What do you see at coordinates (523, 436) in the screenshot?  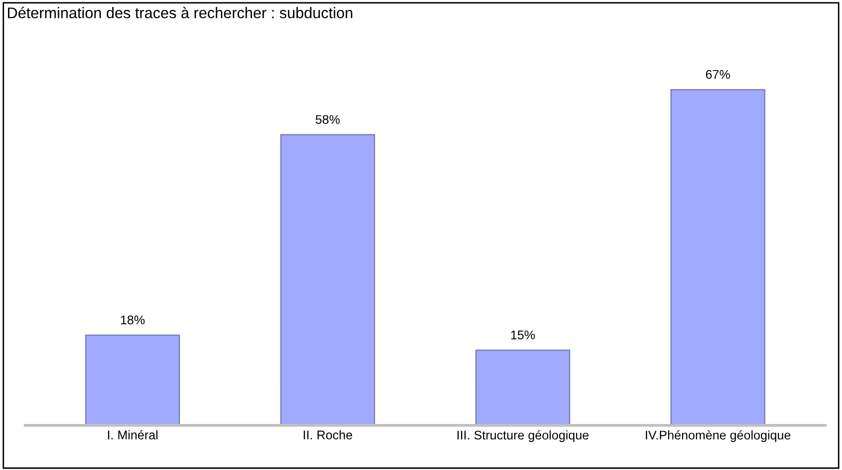 I see `x-tick-label: III. Structure géologique` at bounding box center [523, 436].